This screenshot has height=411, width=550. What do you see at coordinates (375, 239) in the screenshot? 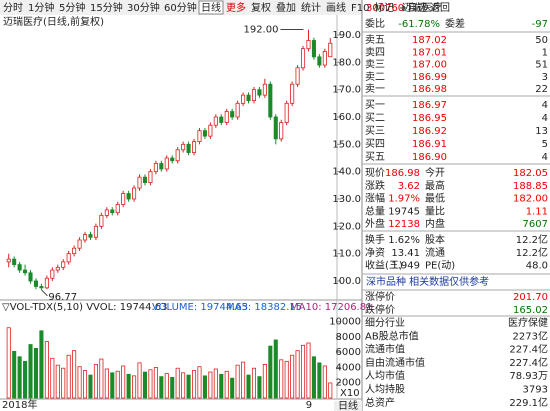
I see `quote-text: 换手` at bounding box center [375, 239].